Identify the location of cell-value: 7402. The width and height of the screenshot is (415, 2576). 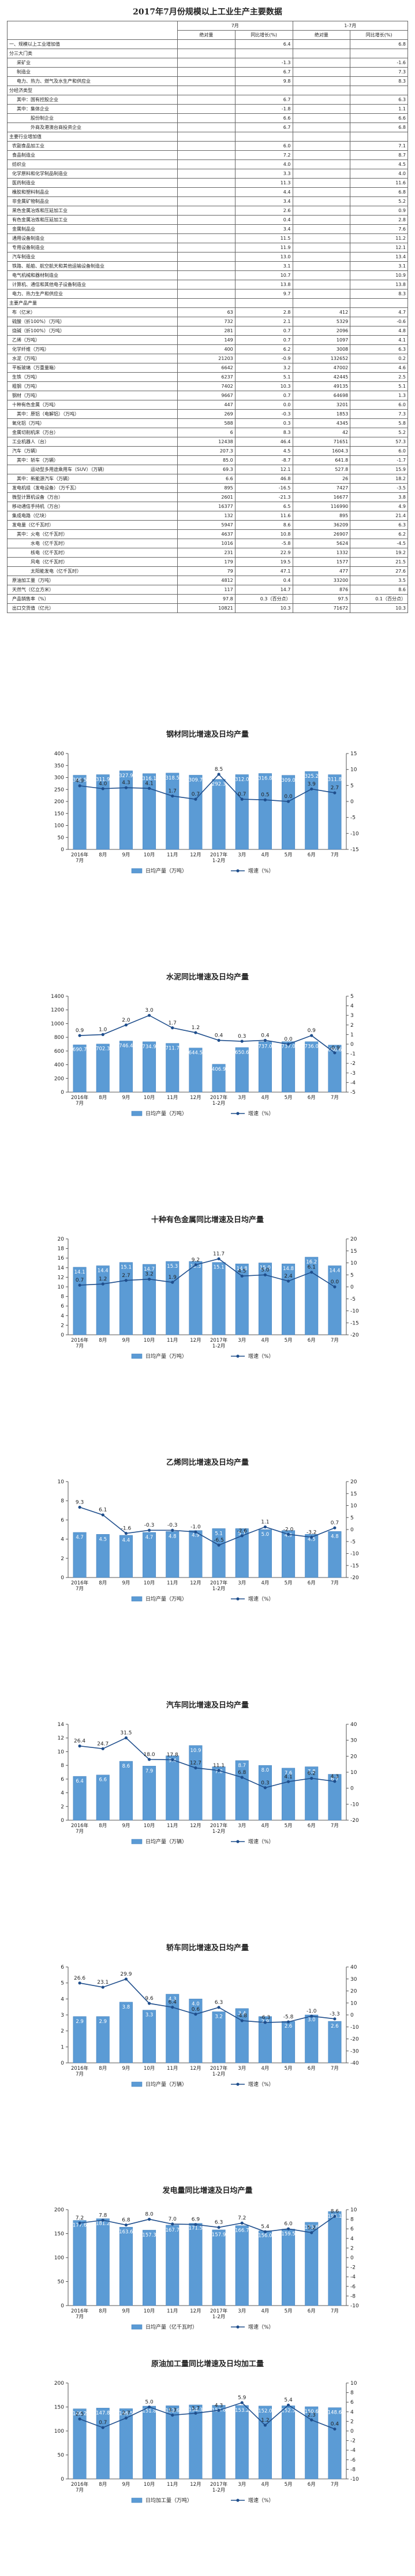
(206, 386).